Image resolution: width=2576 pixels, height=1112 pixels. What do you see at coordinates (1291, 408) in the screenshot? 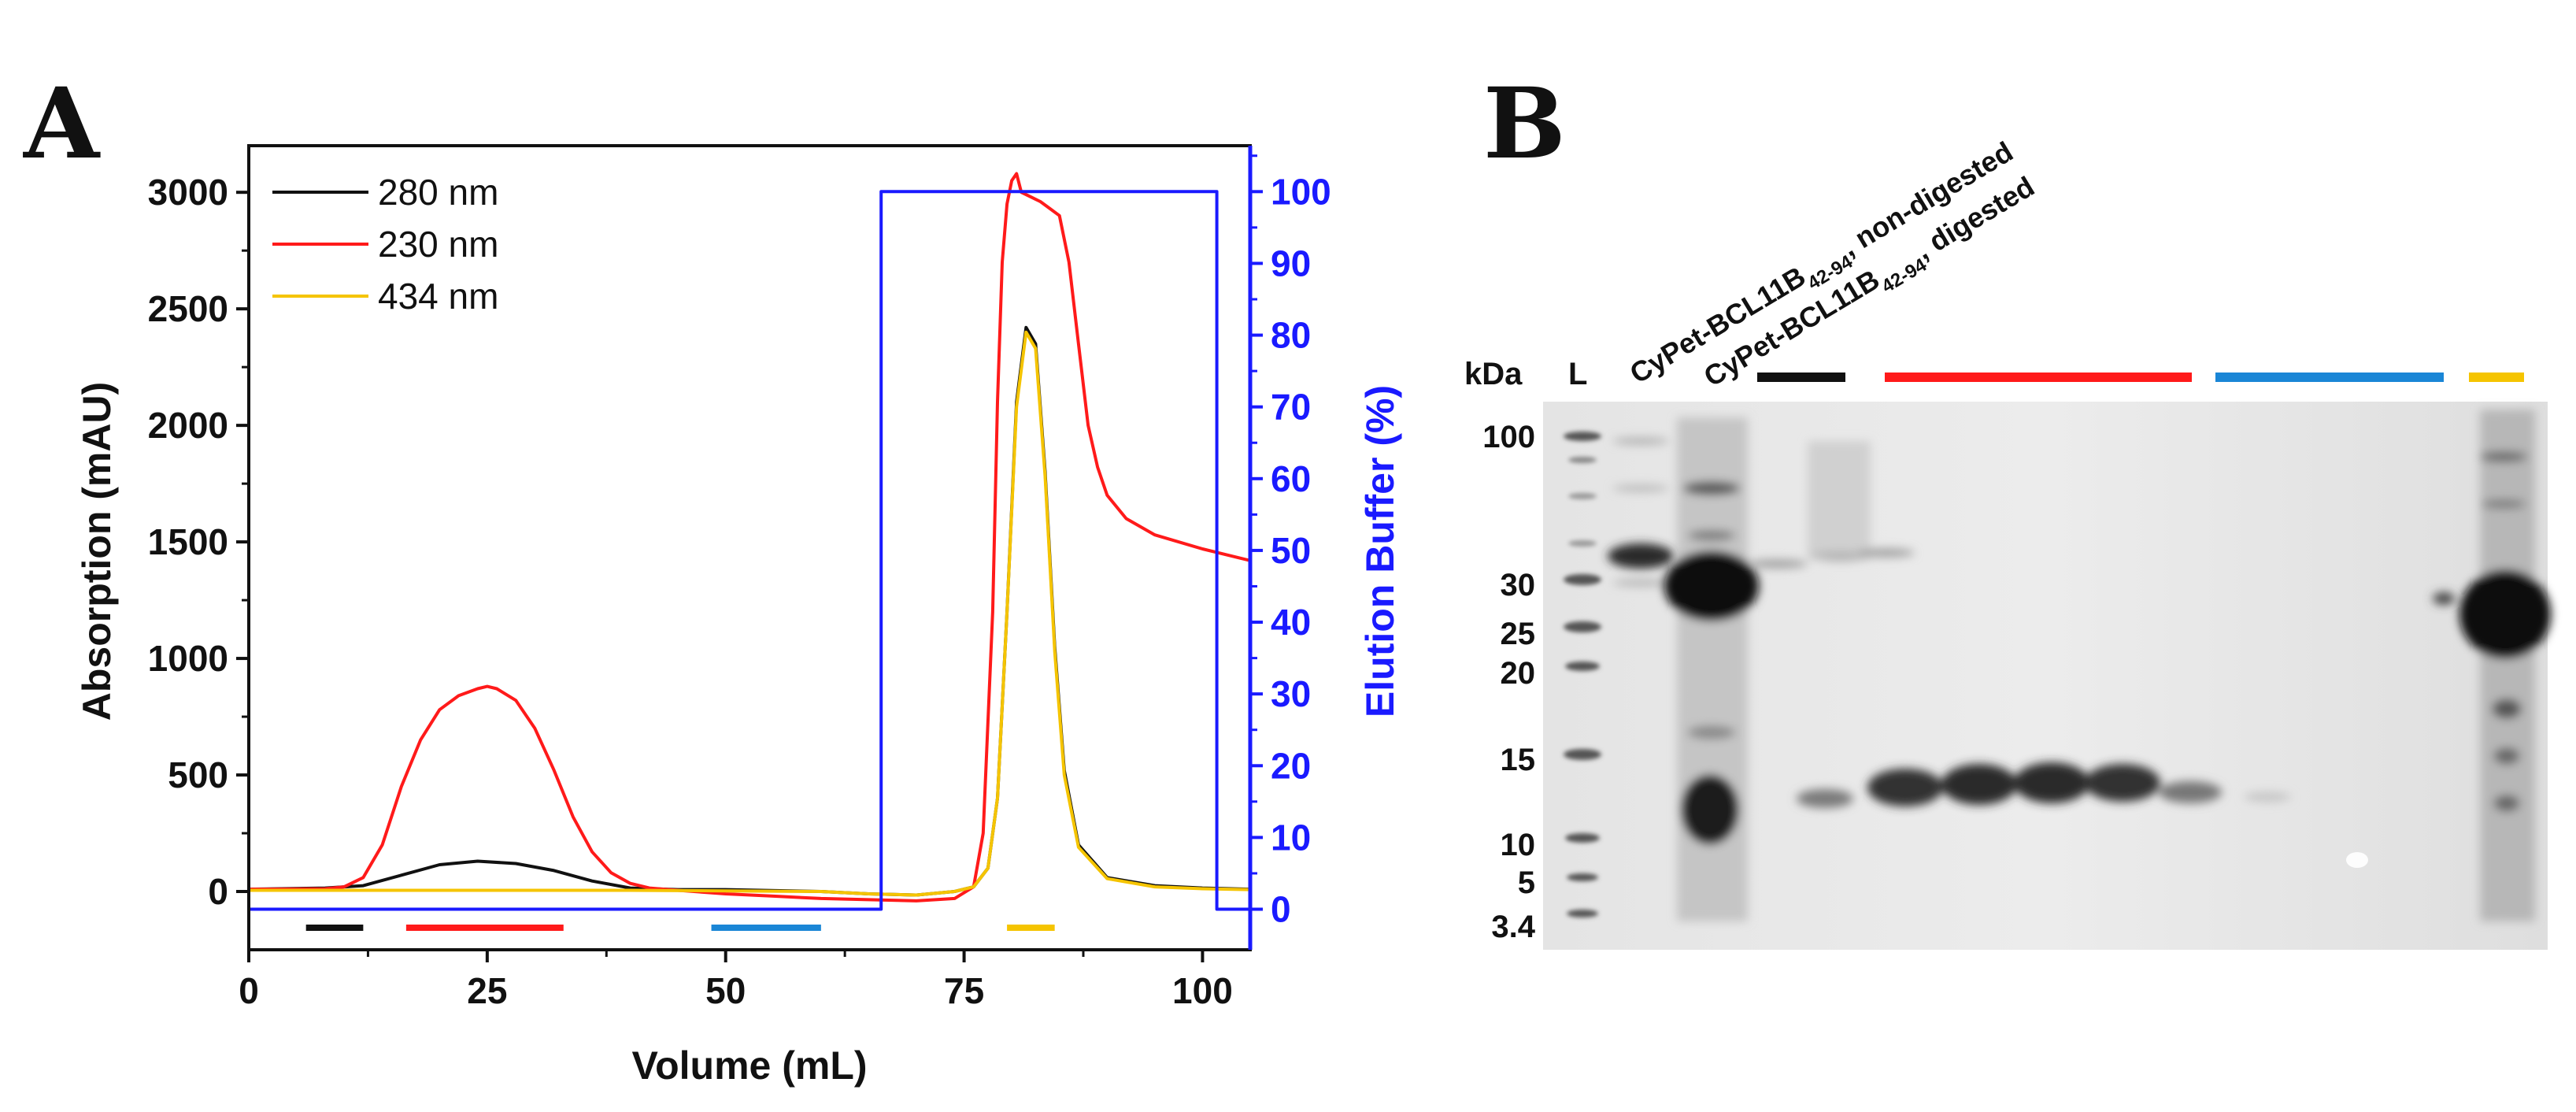
I see `right-tick-label: 70` at bounding box center [1291, 408].